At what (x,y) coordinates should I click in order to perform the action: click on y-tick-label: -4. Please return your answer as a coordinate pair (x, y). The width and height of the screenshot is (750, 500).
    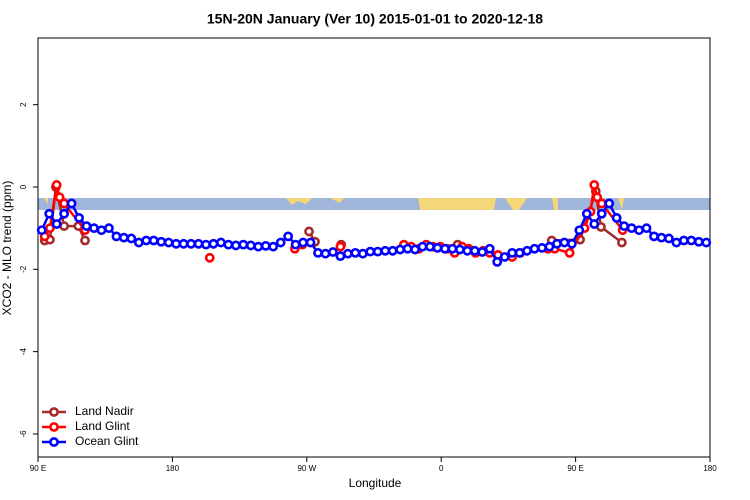
    Looking at the image, I should click on (23, 352).